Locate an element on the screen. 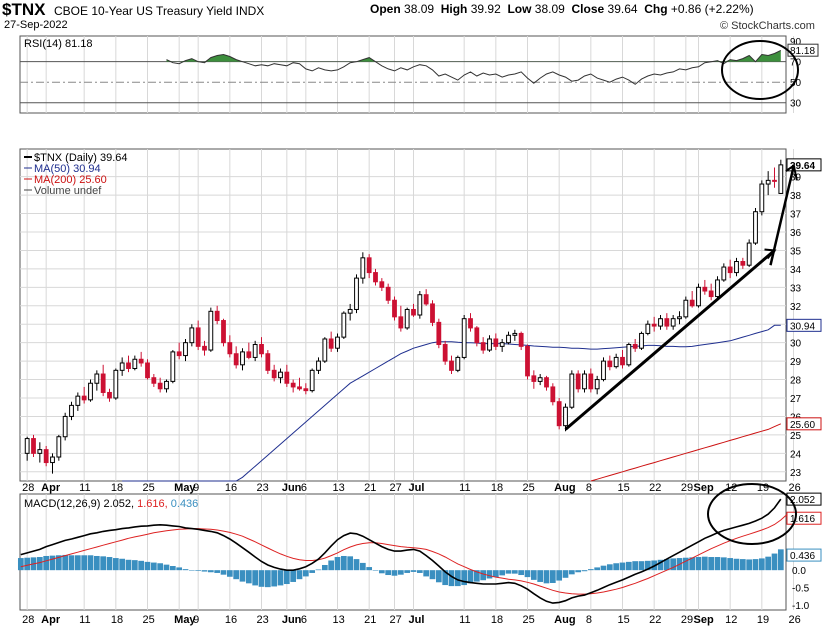 This screenshot has height=630, width=832. x-tick-label: 11 is located at coordinates (84, 620).